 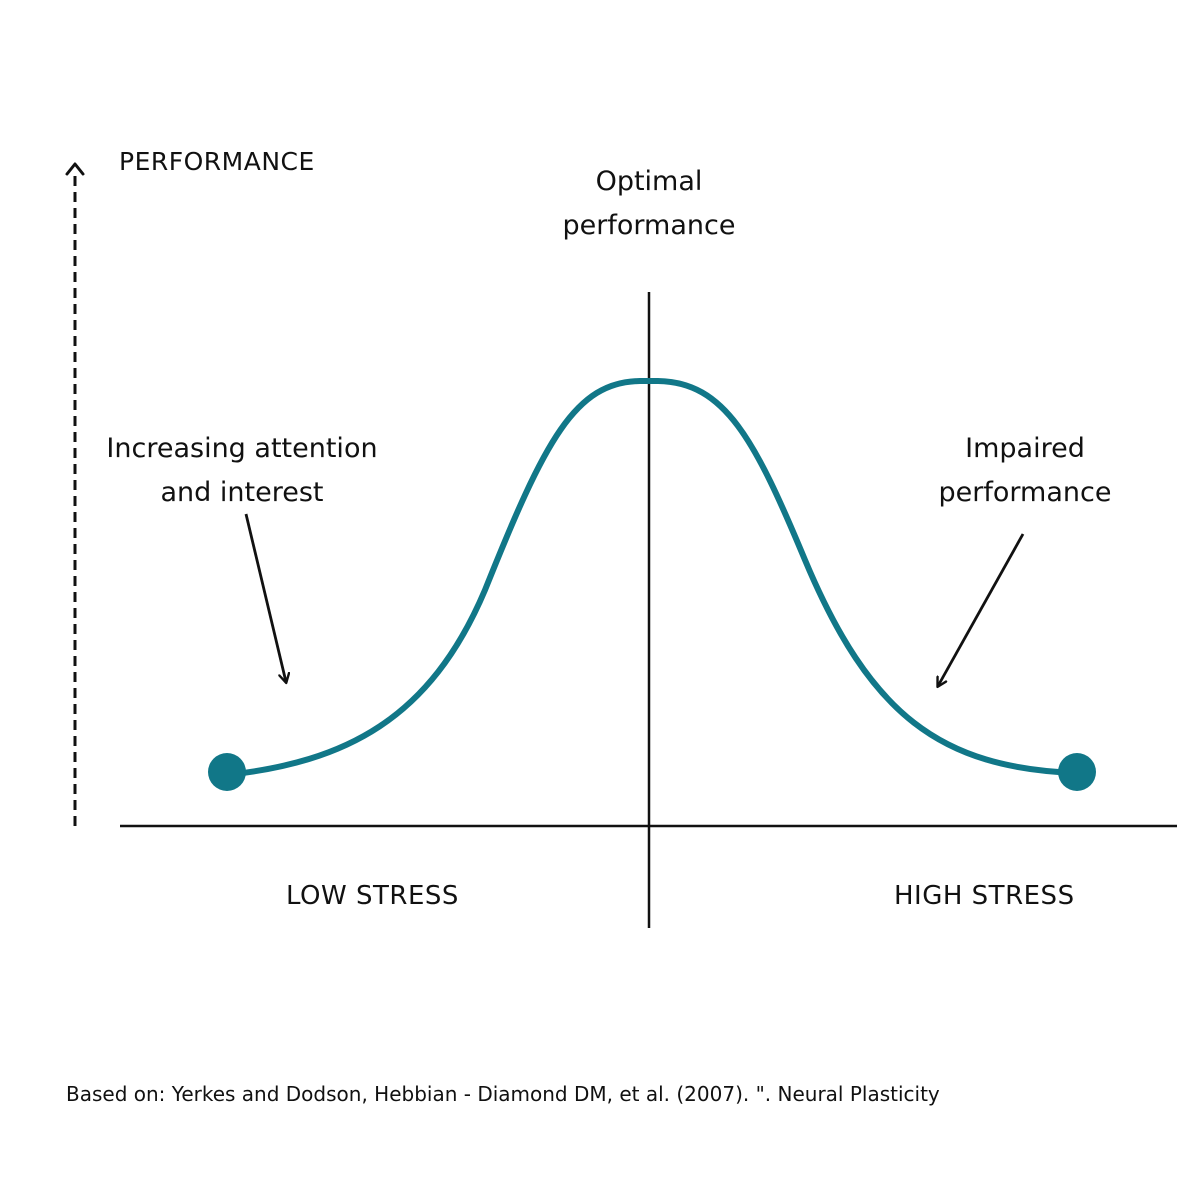 What do you see at coordinates (265, 597) in the screenshot?
I see `increasing-attention-arrow` at bounding box center [265, 597].